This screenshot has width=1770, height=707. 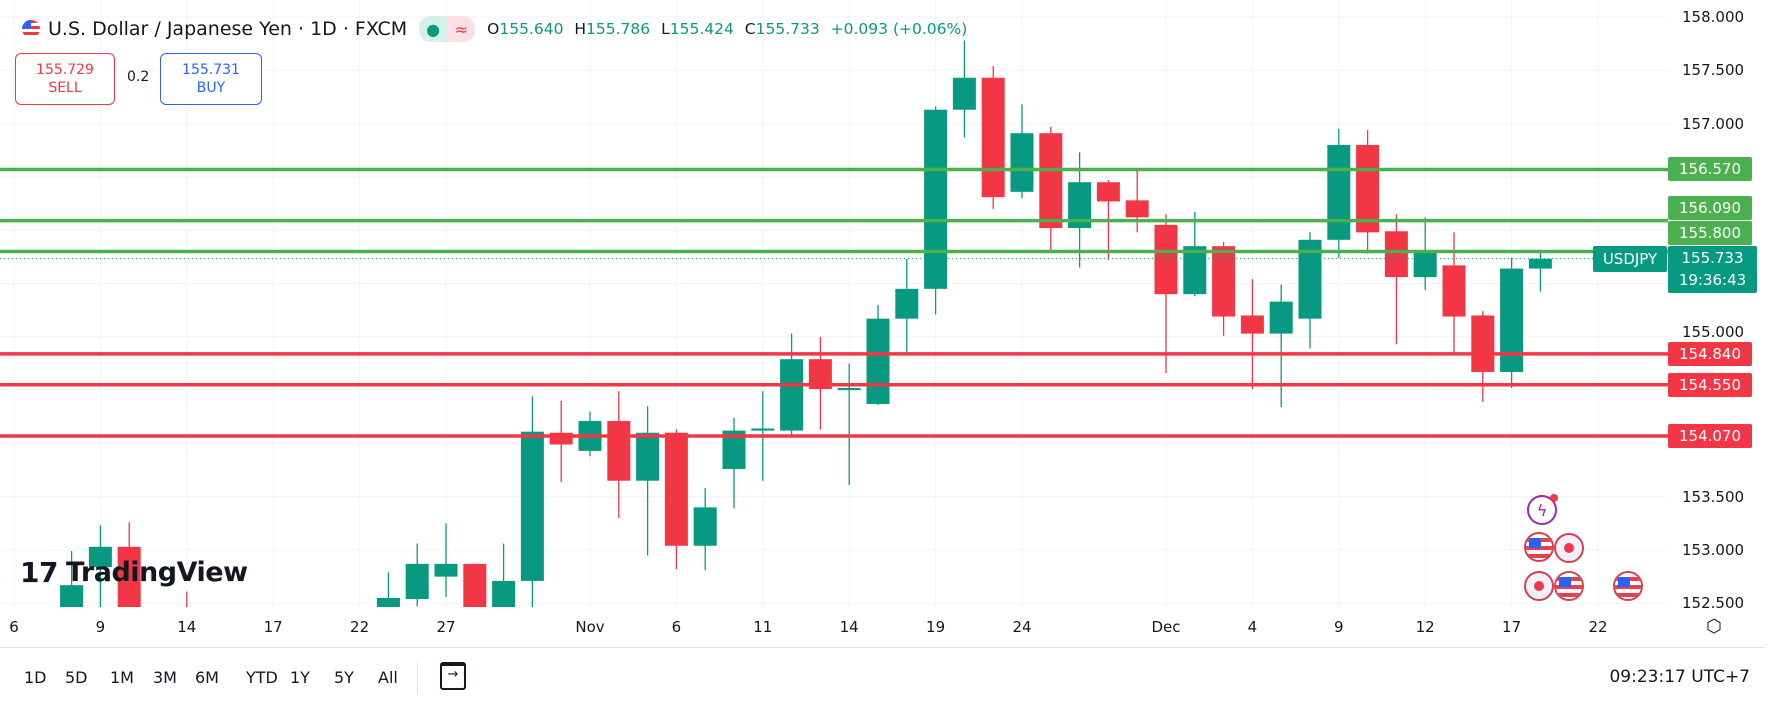 What do you see at coordinates (1712, 257) in the screenshot?
I see `current-price: 155.733` at bounding box center [1712, 257].